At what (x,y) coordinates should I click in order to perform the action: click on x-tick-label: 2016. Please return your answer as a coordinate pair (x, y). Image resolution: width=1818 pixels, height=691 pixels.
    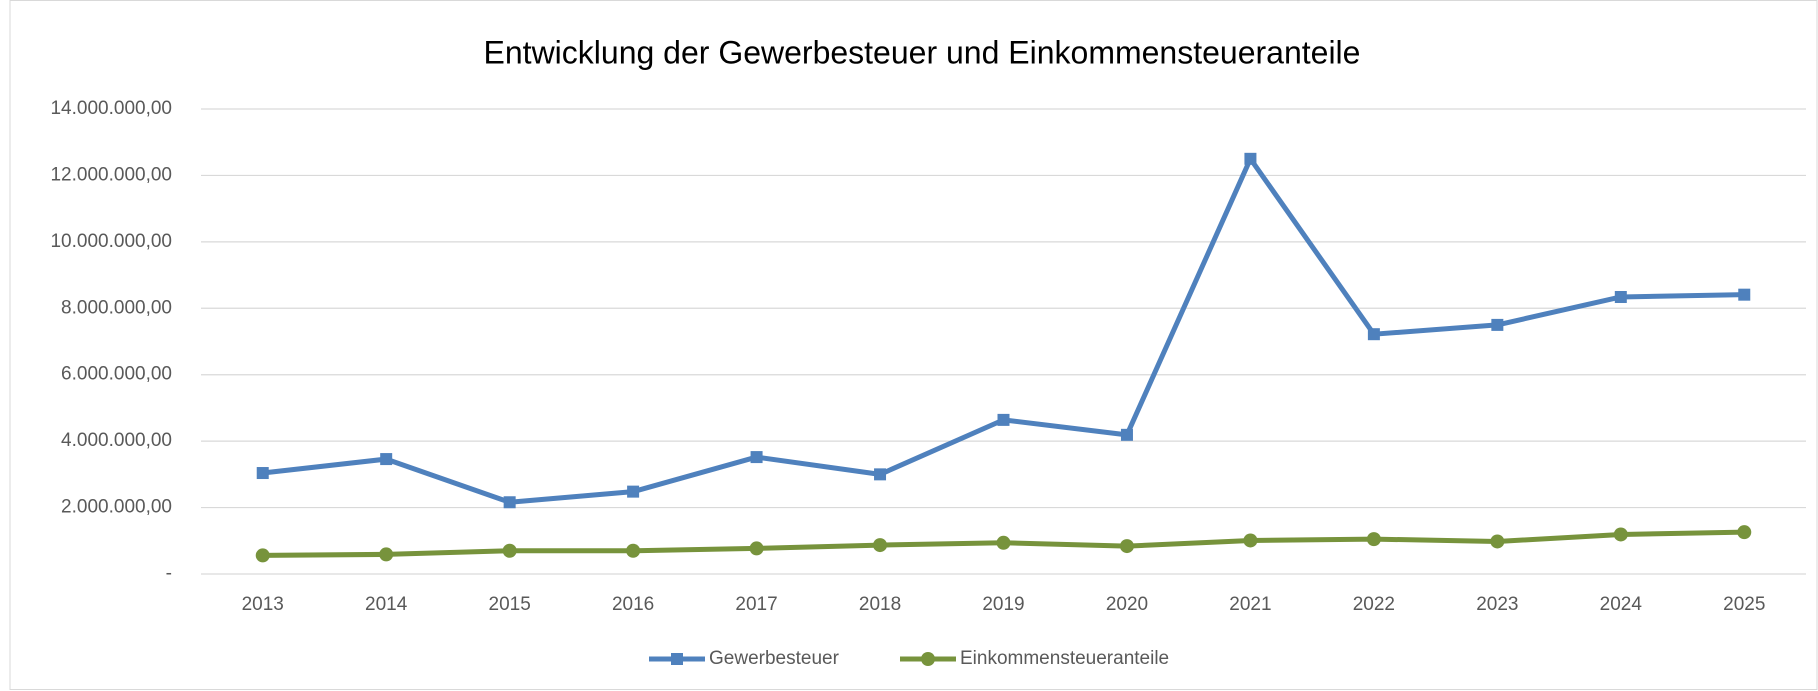
    Looking at the image, I should click on (633, 604).